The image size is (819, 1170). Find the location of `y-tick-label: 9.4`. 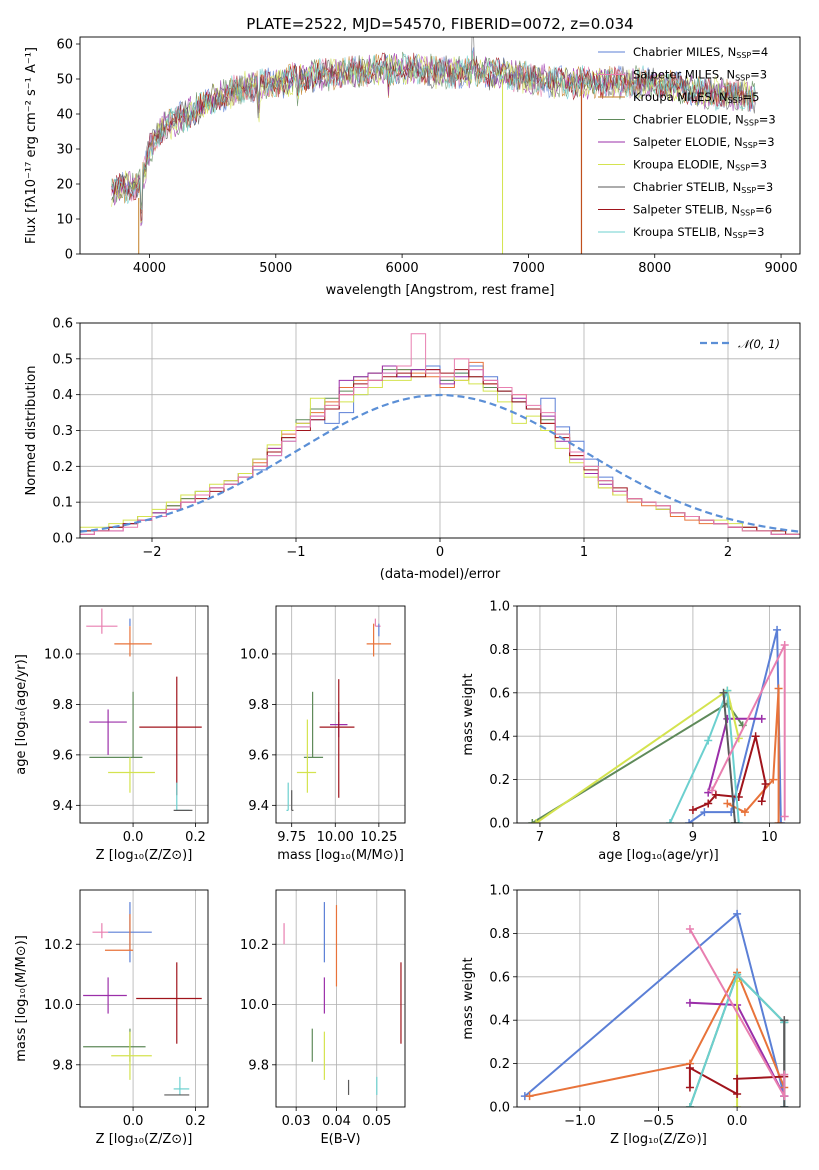

y-tick-label: 9.4 is located at coordinates (62, 806).